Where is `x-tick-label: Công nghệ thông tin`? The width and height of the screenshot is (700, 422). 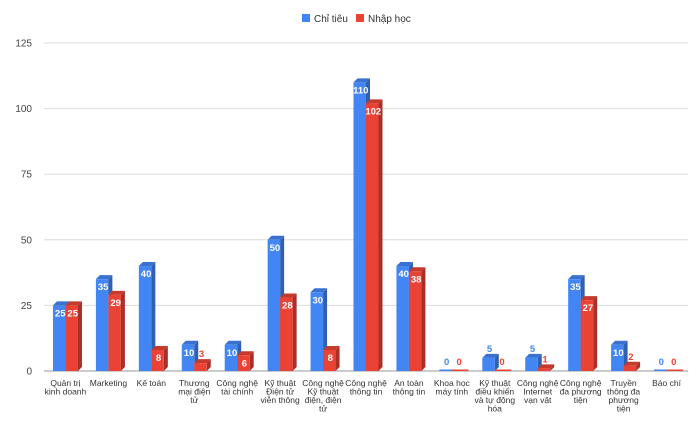 x-tick-label: Công nghệ thông tin is located at coordinates (366, 387).